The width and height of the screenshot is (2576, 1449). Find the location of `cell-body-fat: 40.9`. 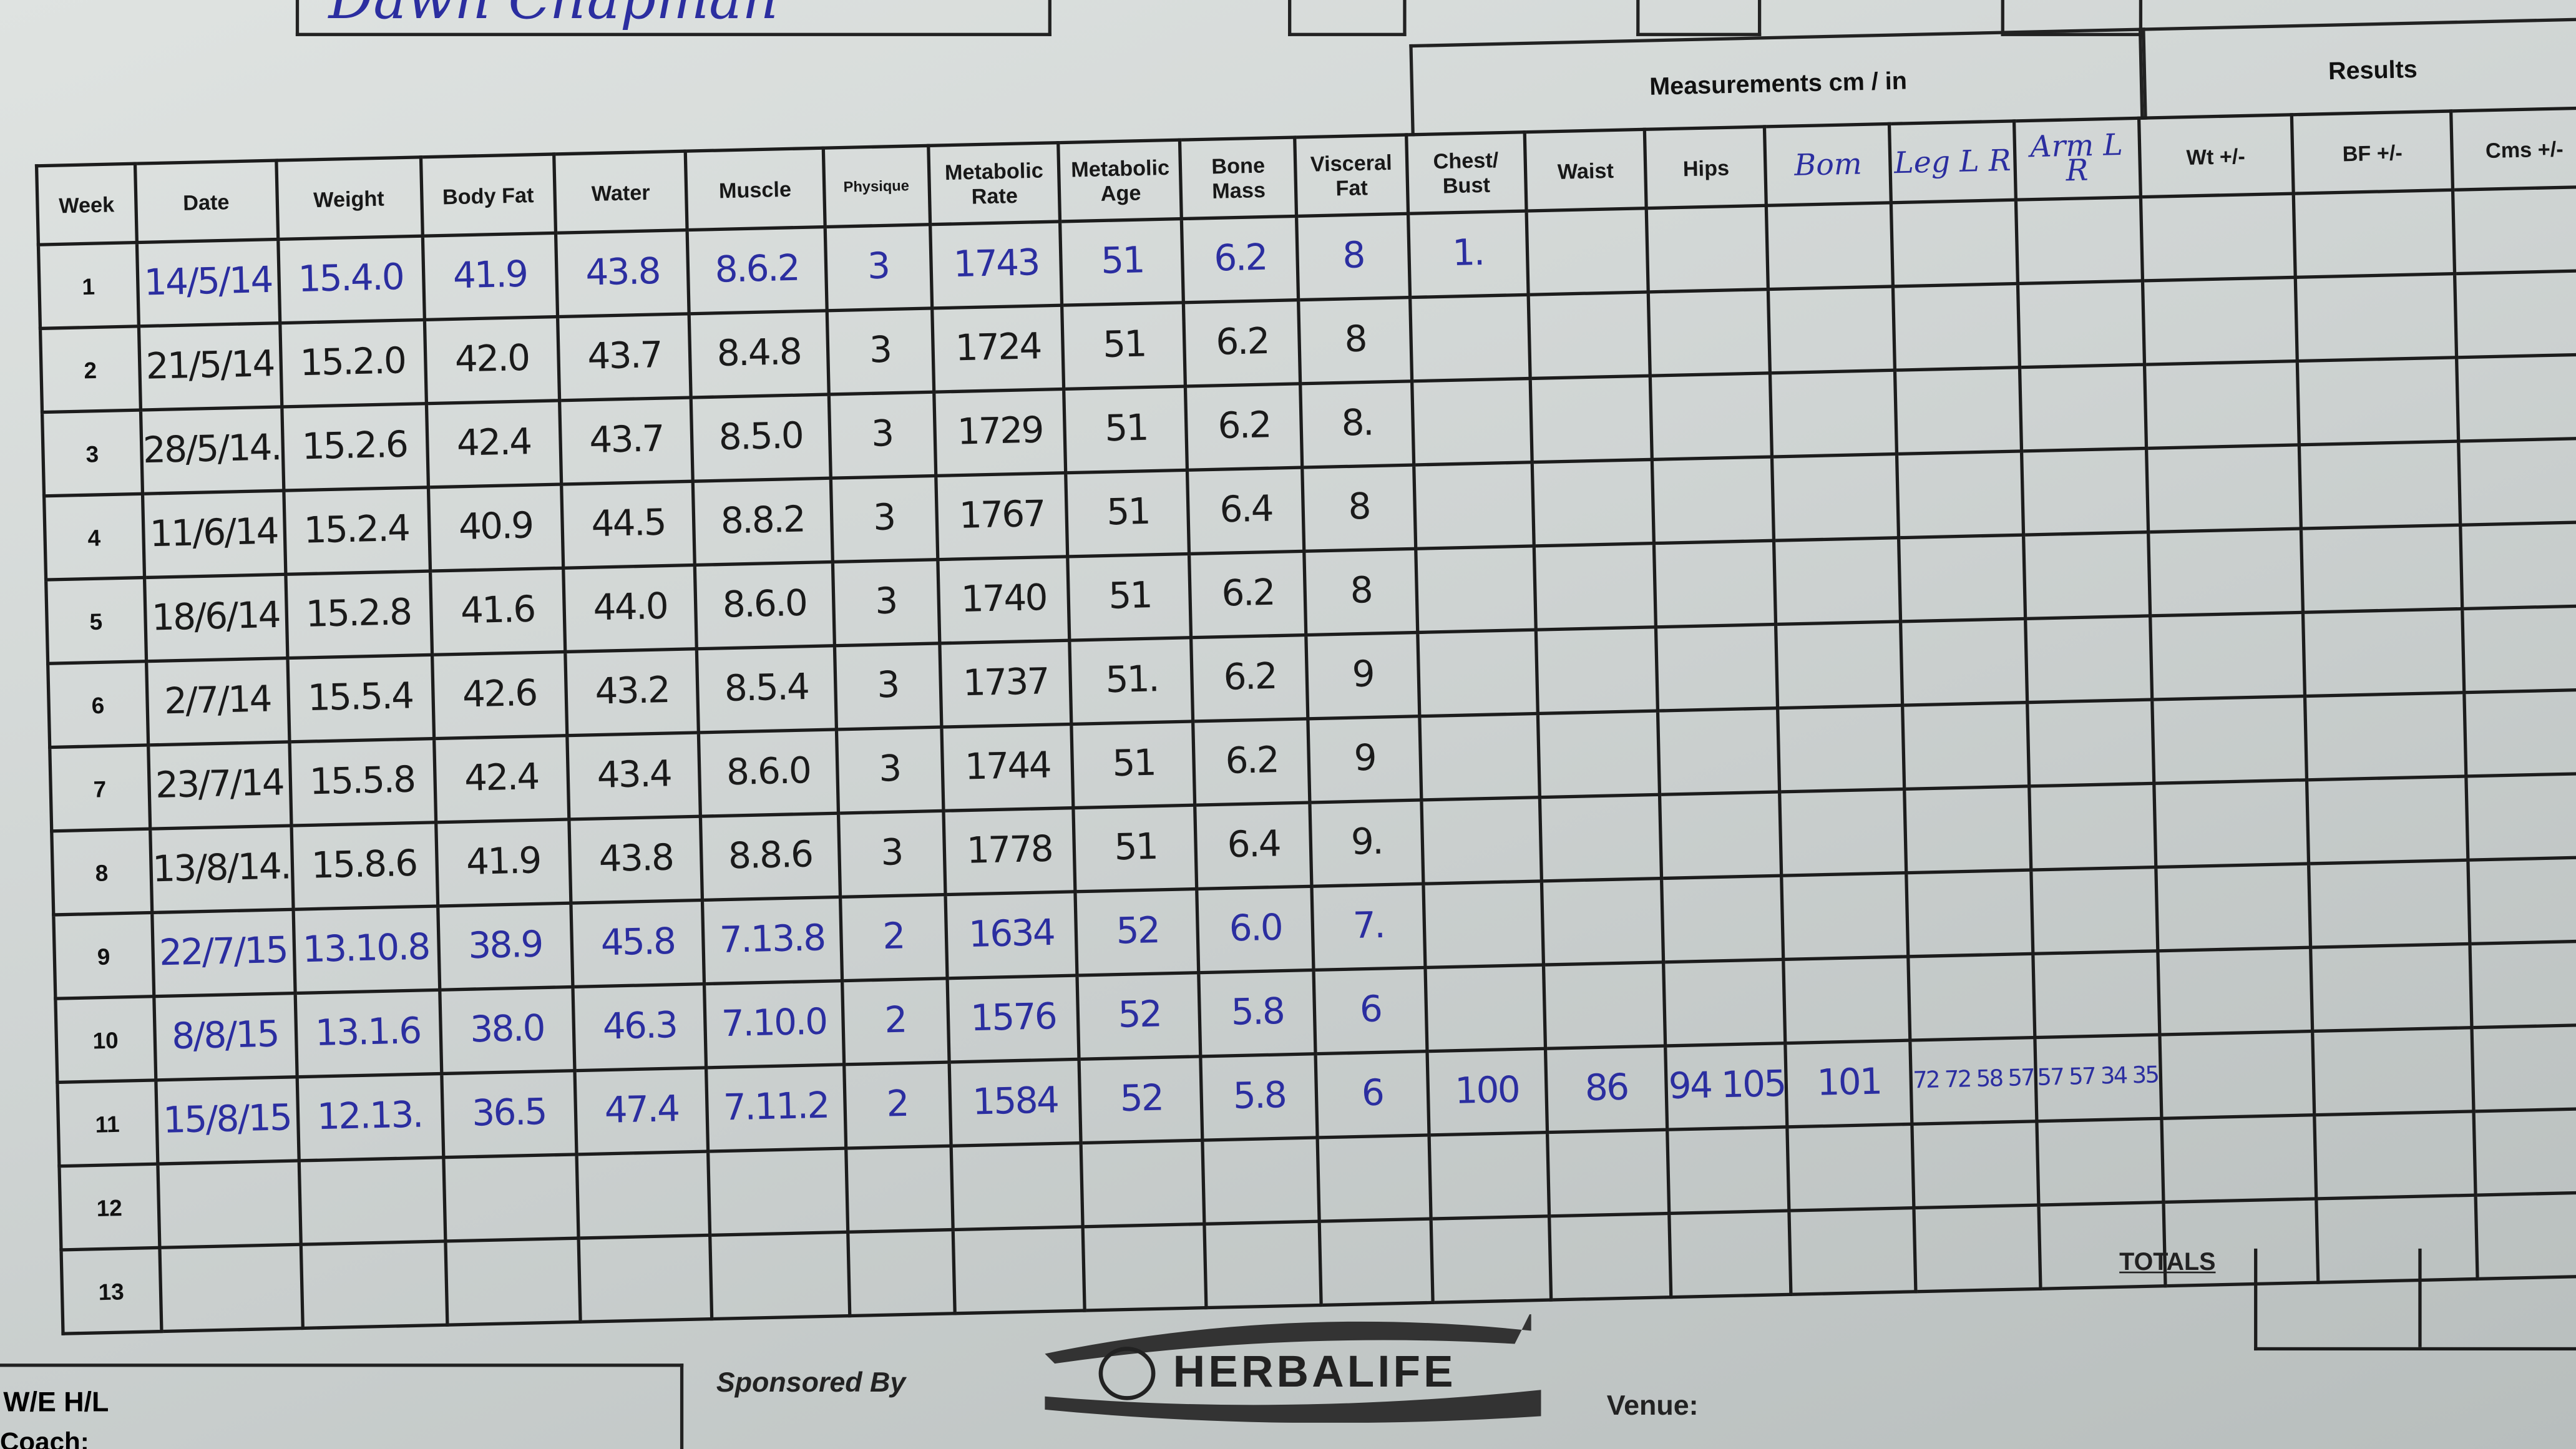

cell-body-fat: 40.9 is located at coordinates (495, 528).